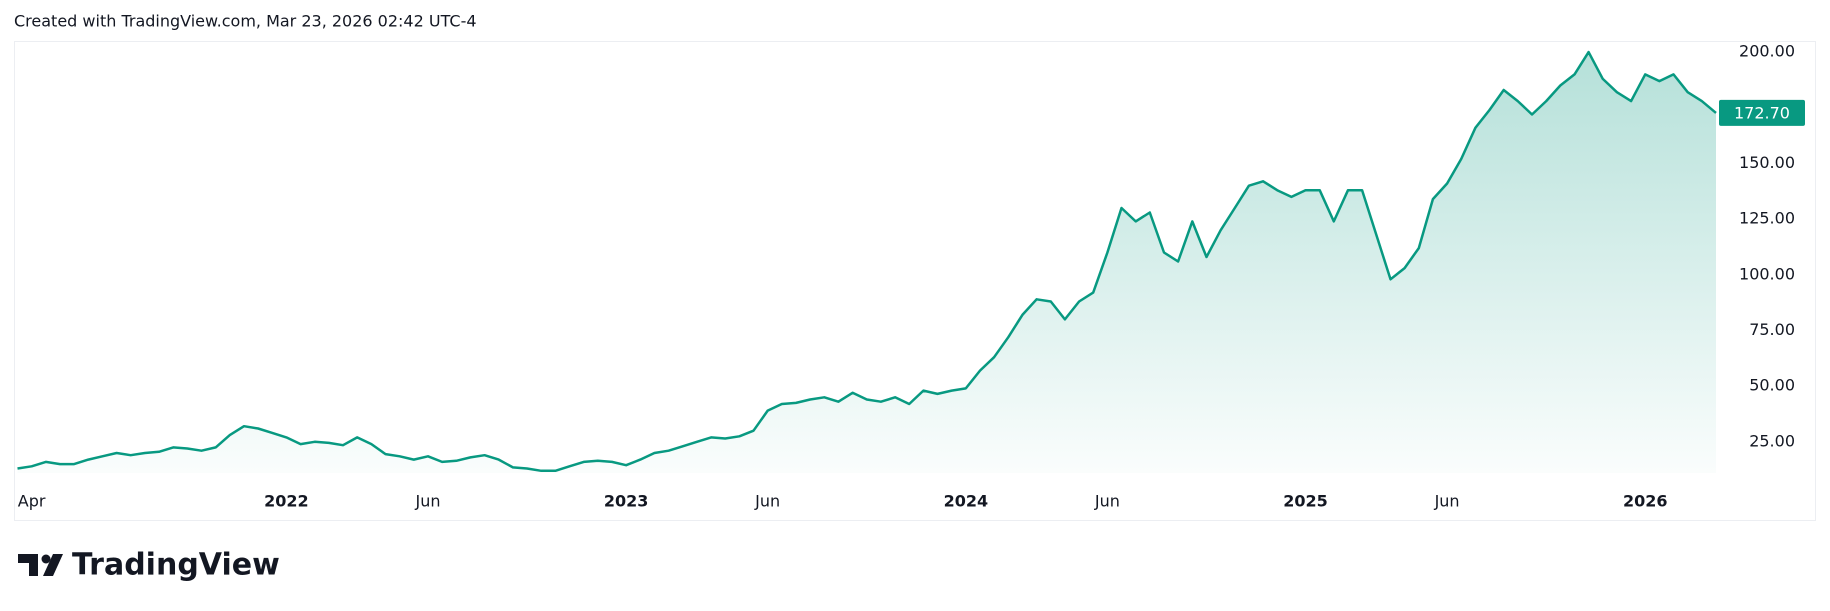 The width and height of the screenshot is (1830, 611). Describe the element at coordinates (176, 565) in the screenshot. I see `brand-name: TradingView` at that location.